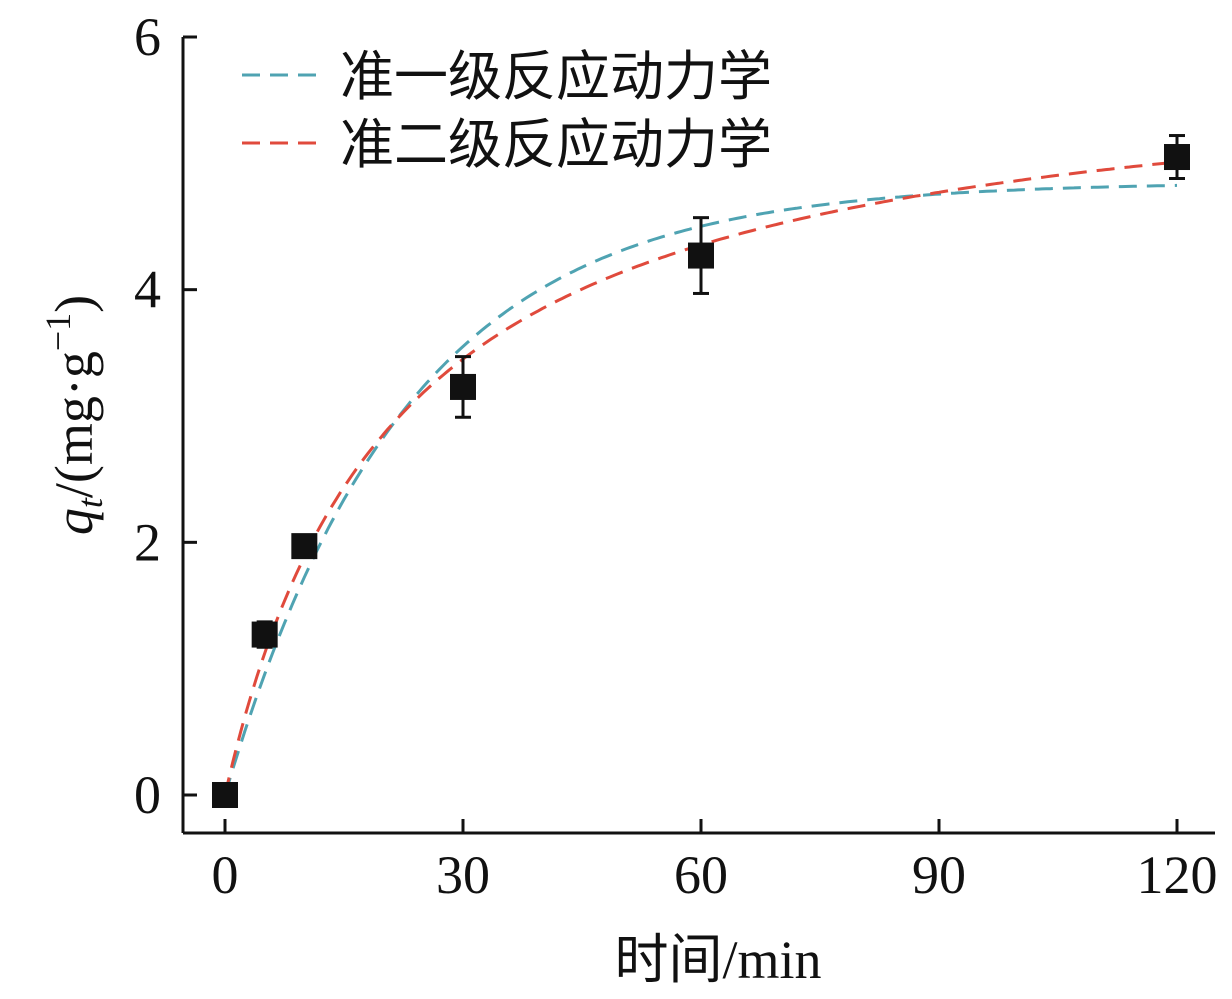  Describe the element at coordinates (701, 875) in the screenshot. I see `x-tick-label: 60` at that location.